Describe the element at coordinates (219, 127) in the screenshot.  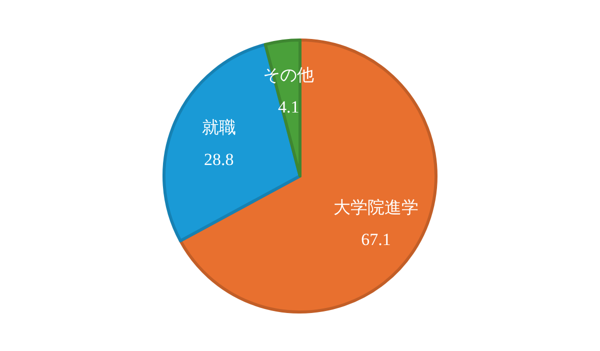
I see `slice-label: 就職` at that location.